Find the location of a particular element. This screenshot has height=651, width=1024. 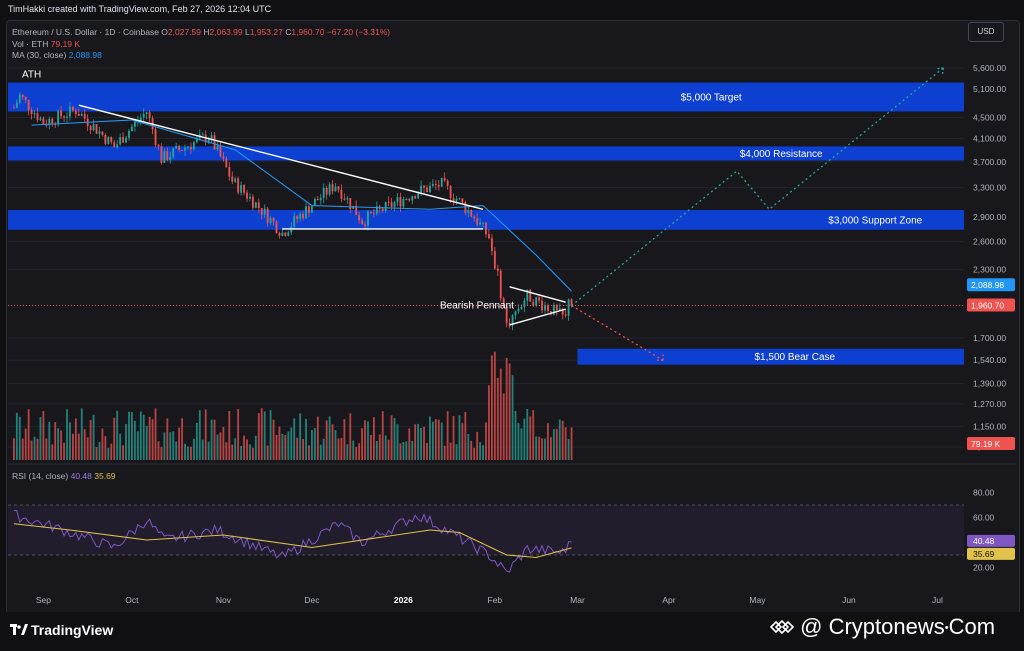

currency-button: USD is located at coordinates (986, 32).